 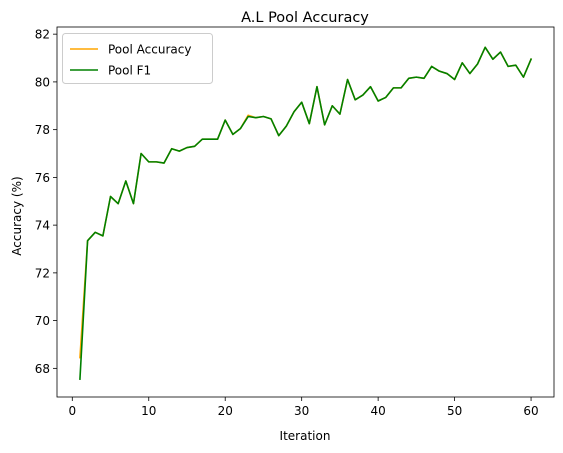 What do you see at coordinates (301, 411) in the screenshot?
I see `x-tick-label: 30` at bounding box center [301, 411].